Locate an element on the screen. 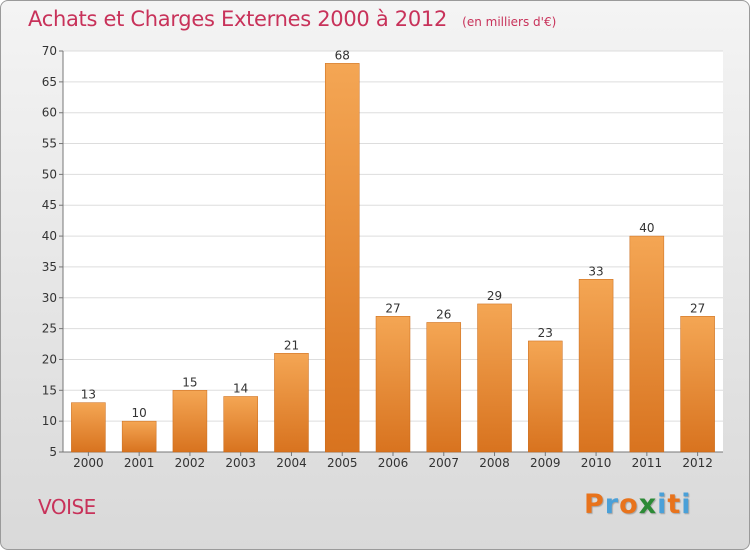 The image size is (750, 550). logo-letter: o is located at coordinates (629, 504).